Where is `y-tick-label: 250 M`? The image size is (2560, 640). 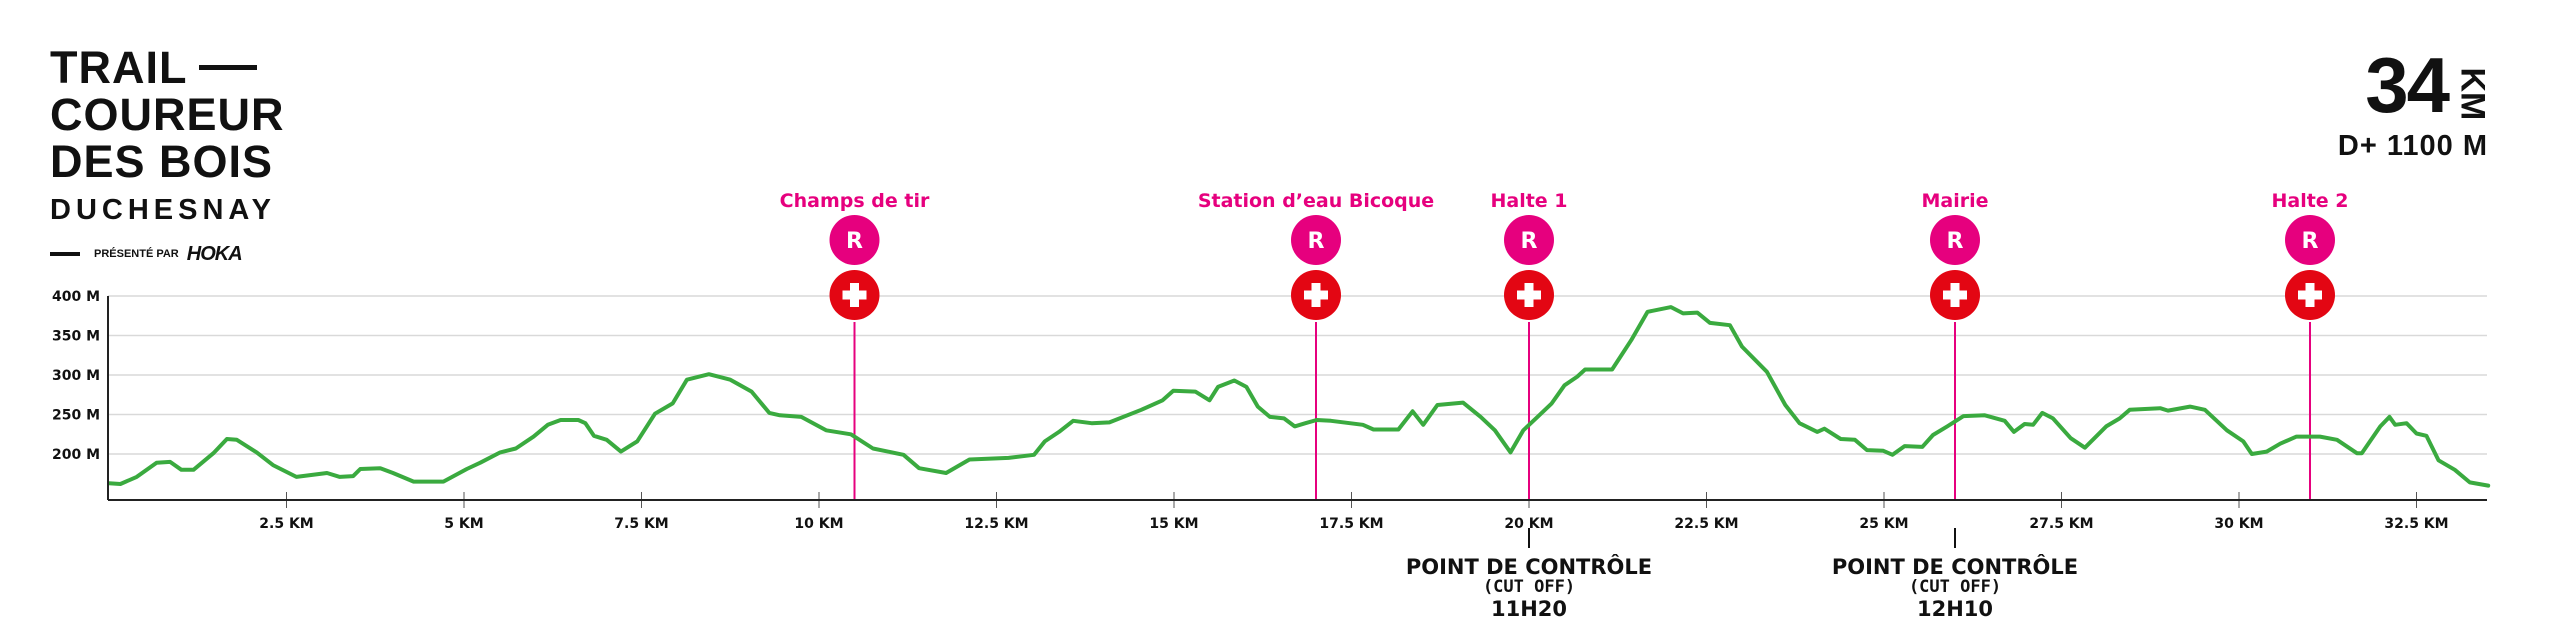
y-tick-label: 250 M is located at coordinates (76, 416).